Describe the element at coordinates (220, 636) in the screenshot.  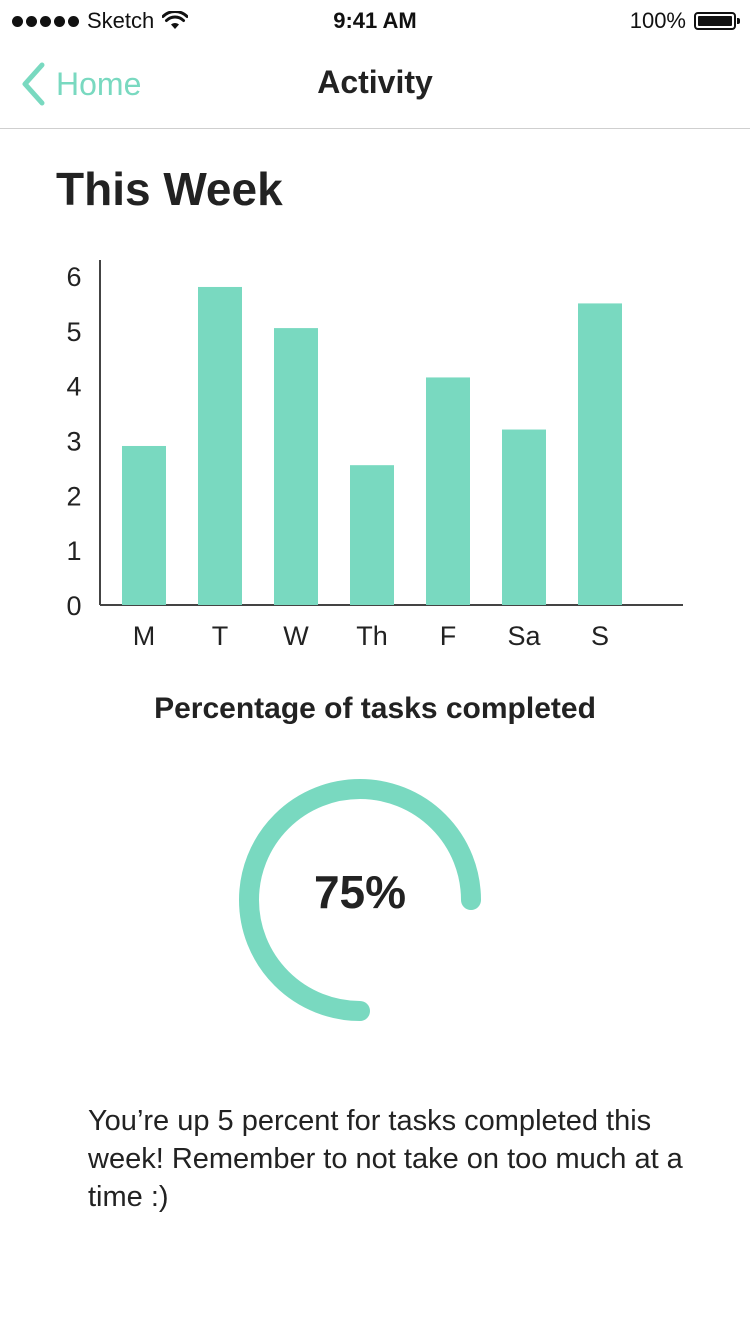
I see `x-tick-label: T` at that location.